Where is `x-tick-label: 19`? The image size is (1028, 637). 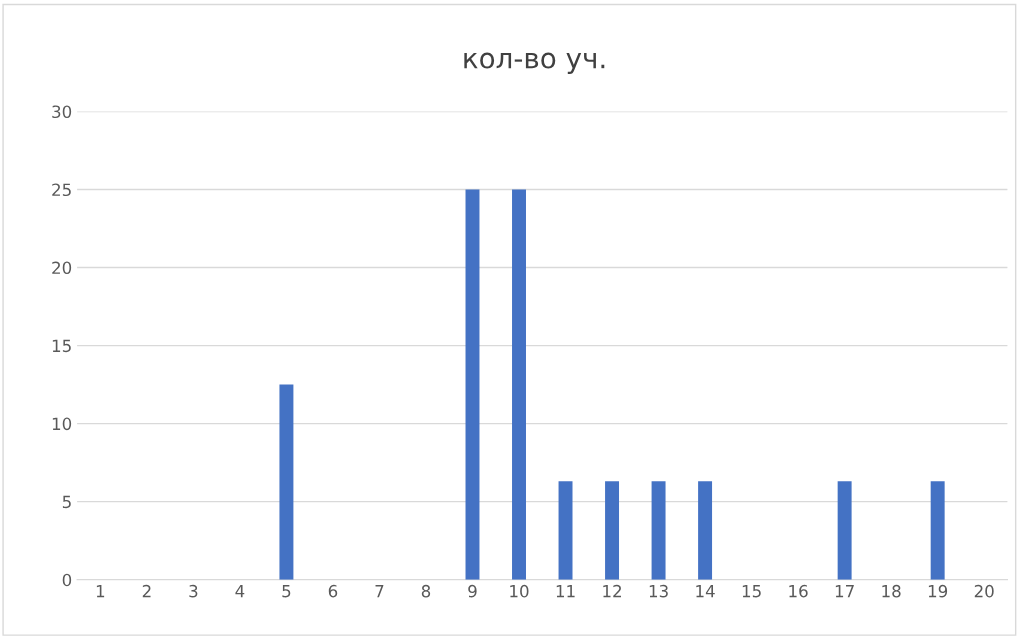
x-tick-label: 19 is located at coordinates (938, 591).